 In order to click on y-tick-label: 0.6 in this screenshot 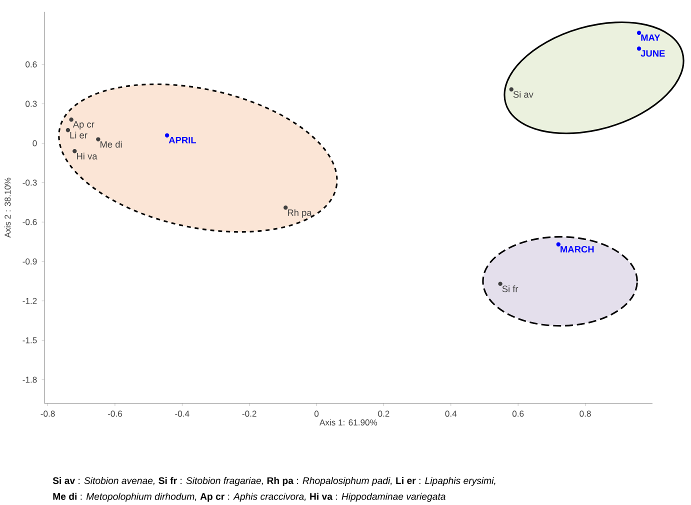, I will do `click(31, 64)`.